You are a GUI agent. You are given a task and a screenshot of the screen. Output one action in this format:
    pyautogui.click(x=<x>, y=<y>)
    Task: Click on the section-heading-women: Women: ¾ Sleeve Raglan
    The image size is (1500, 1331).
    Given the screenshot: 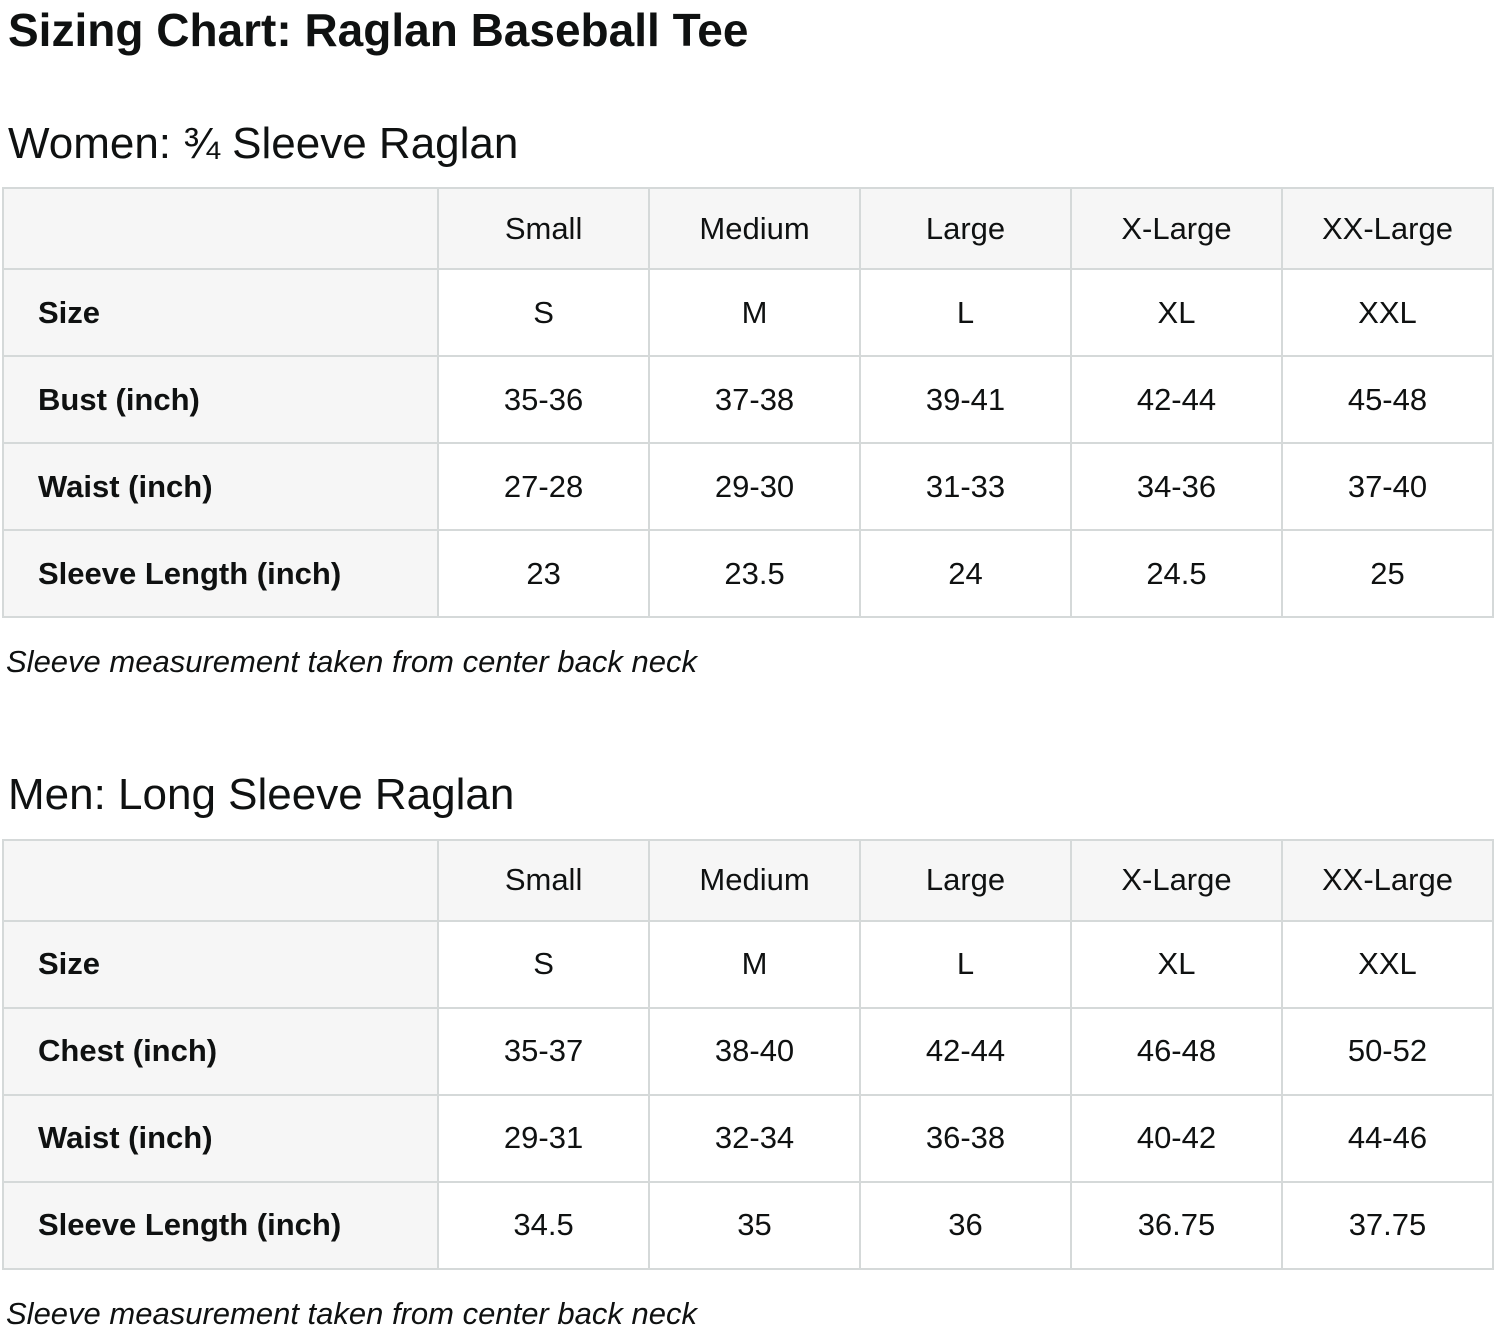 What is the action you would take?
    pyautogui.click(x=263, y=143)
    